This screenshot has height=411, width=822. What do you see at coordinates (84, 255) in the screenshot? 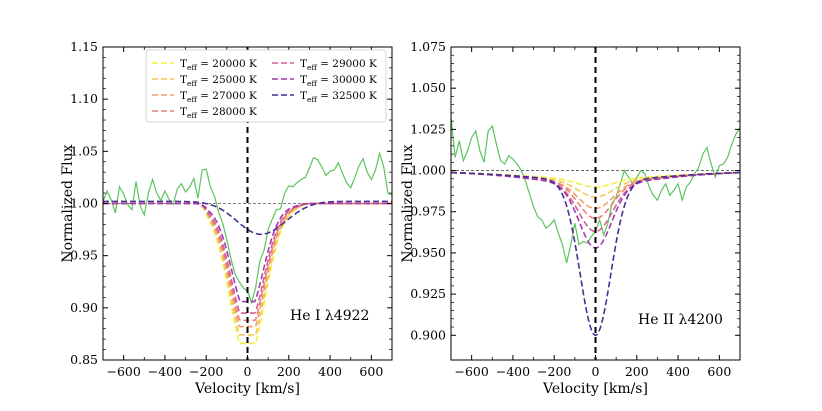
I see `y-tick-label: 0.95` at bounding box center [84, 255].